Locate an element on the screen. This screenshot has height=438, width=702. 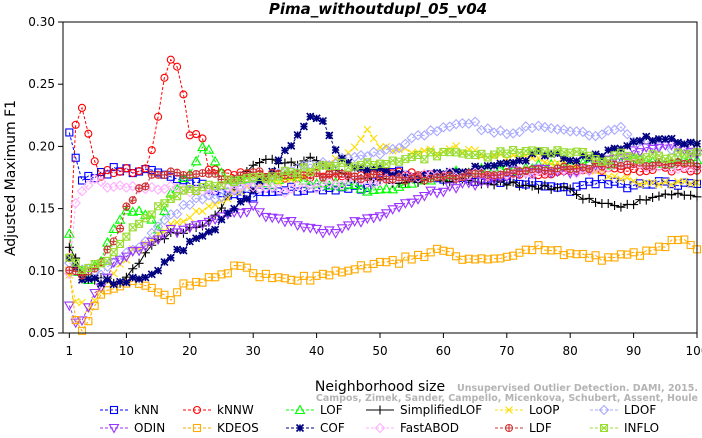
legend-item: LOF is located at coordinates (314, 410).